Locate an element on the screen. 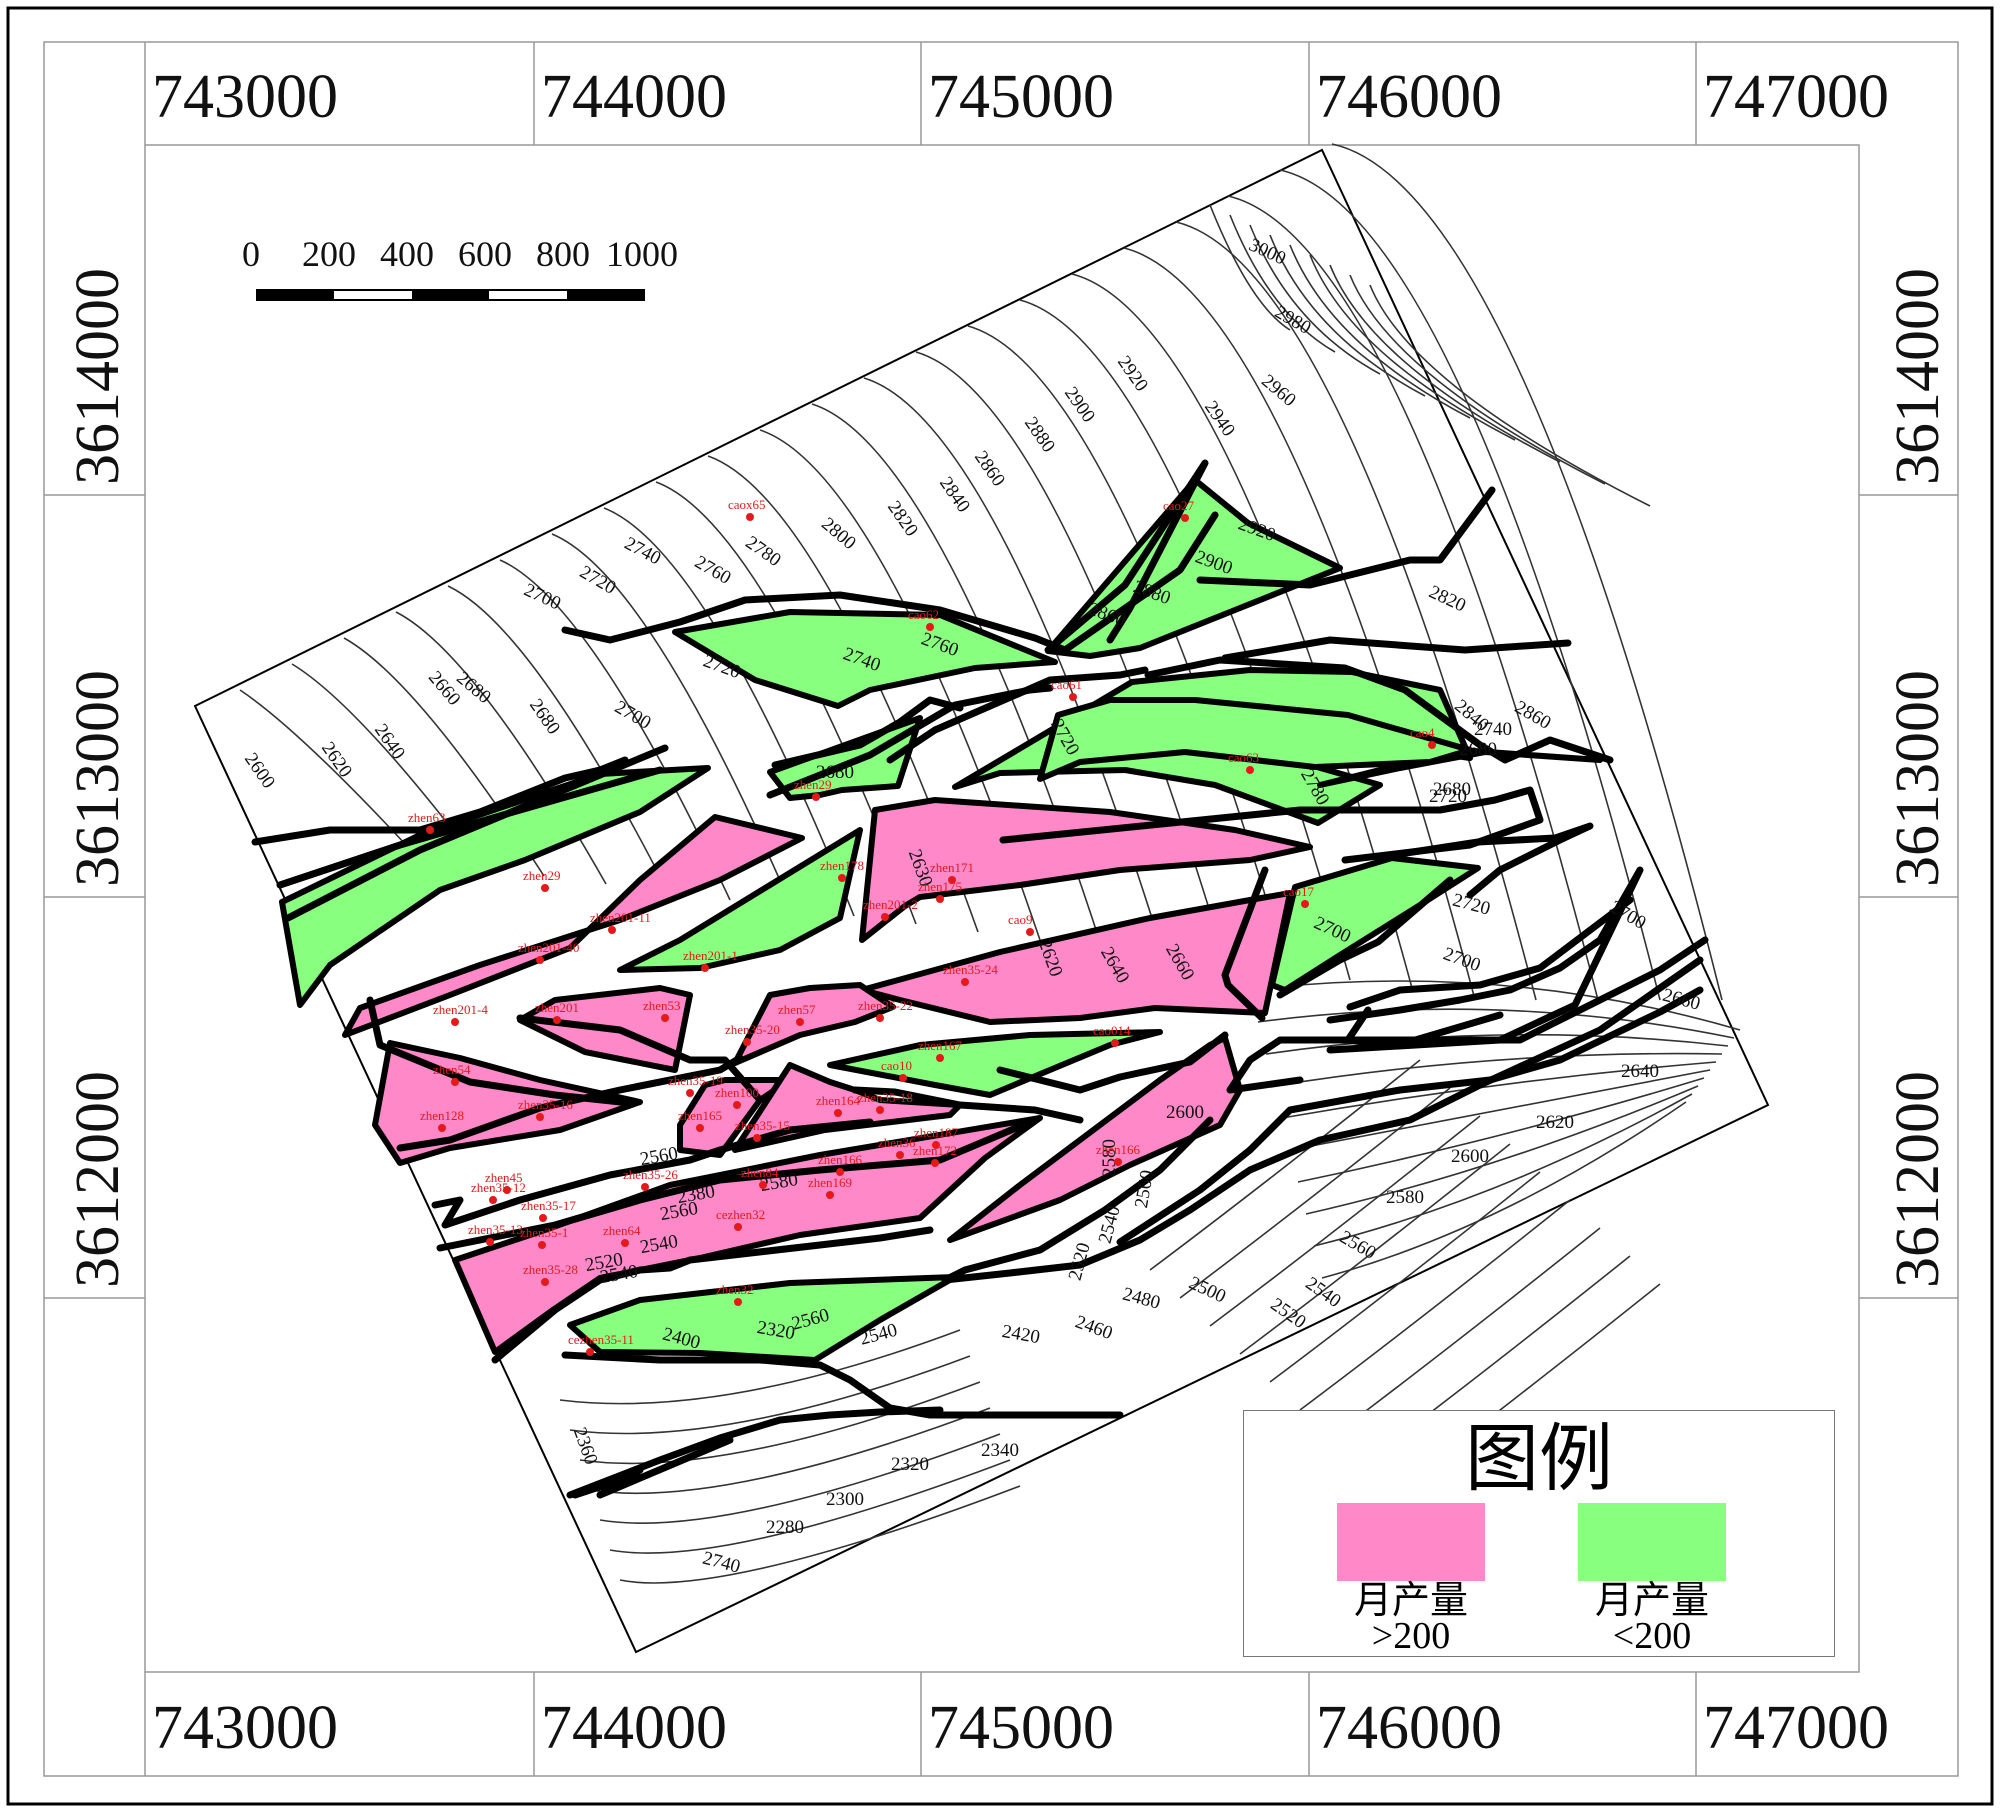 This screenshot has height=1812, width=2000. contour-label: 2640 is located at coordinates (1640, 1071).